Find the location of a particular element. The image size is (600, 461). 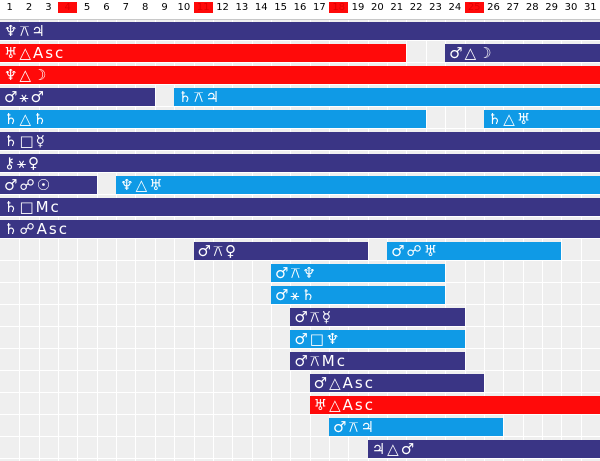

day-label-27: 27 is located at coordinates (513, 7).